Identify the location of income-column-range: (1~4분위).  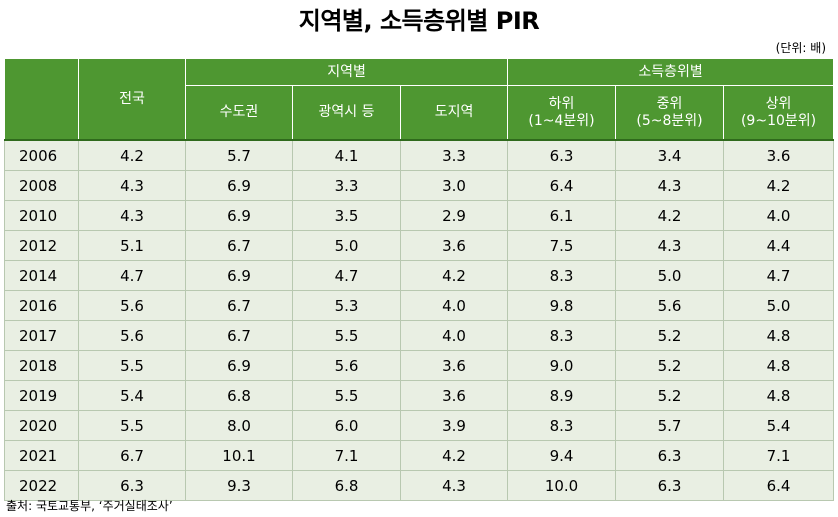
(561, 120).